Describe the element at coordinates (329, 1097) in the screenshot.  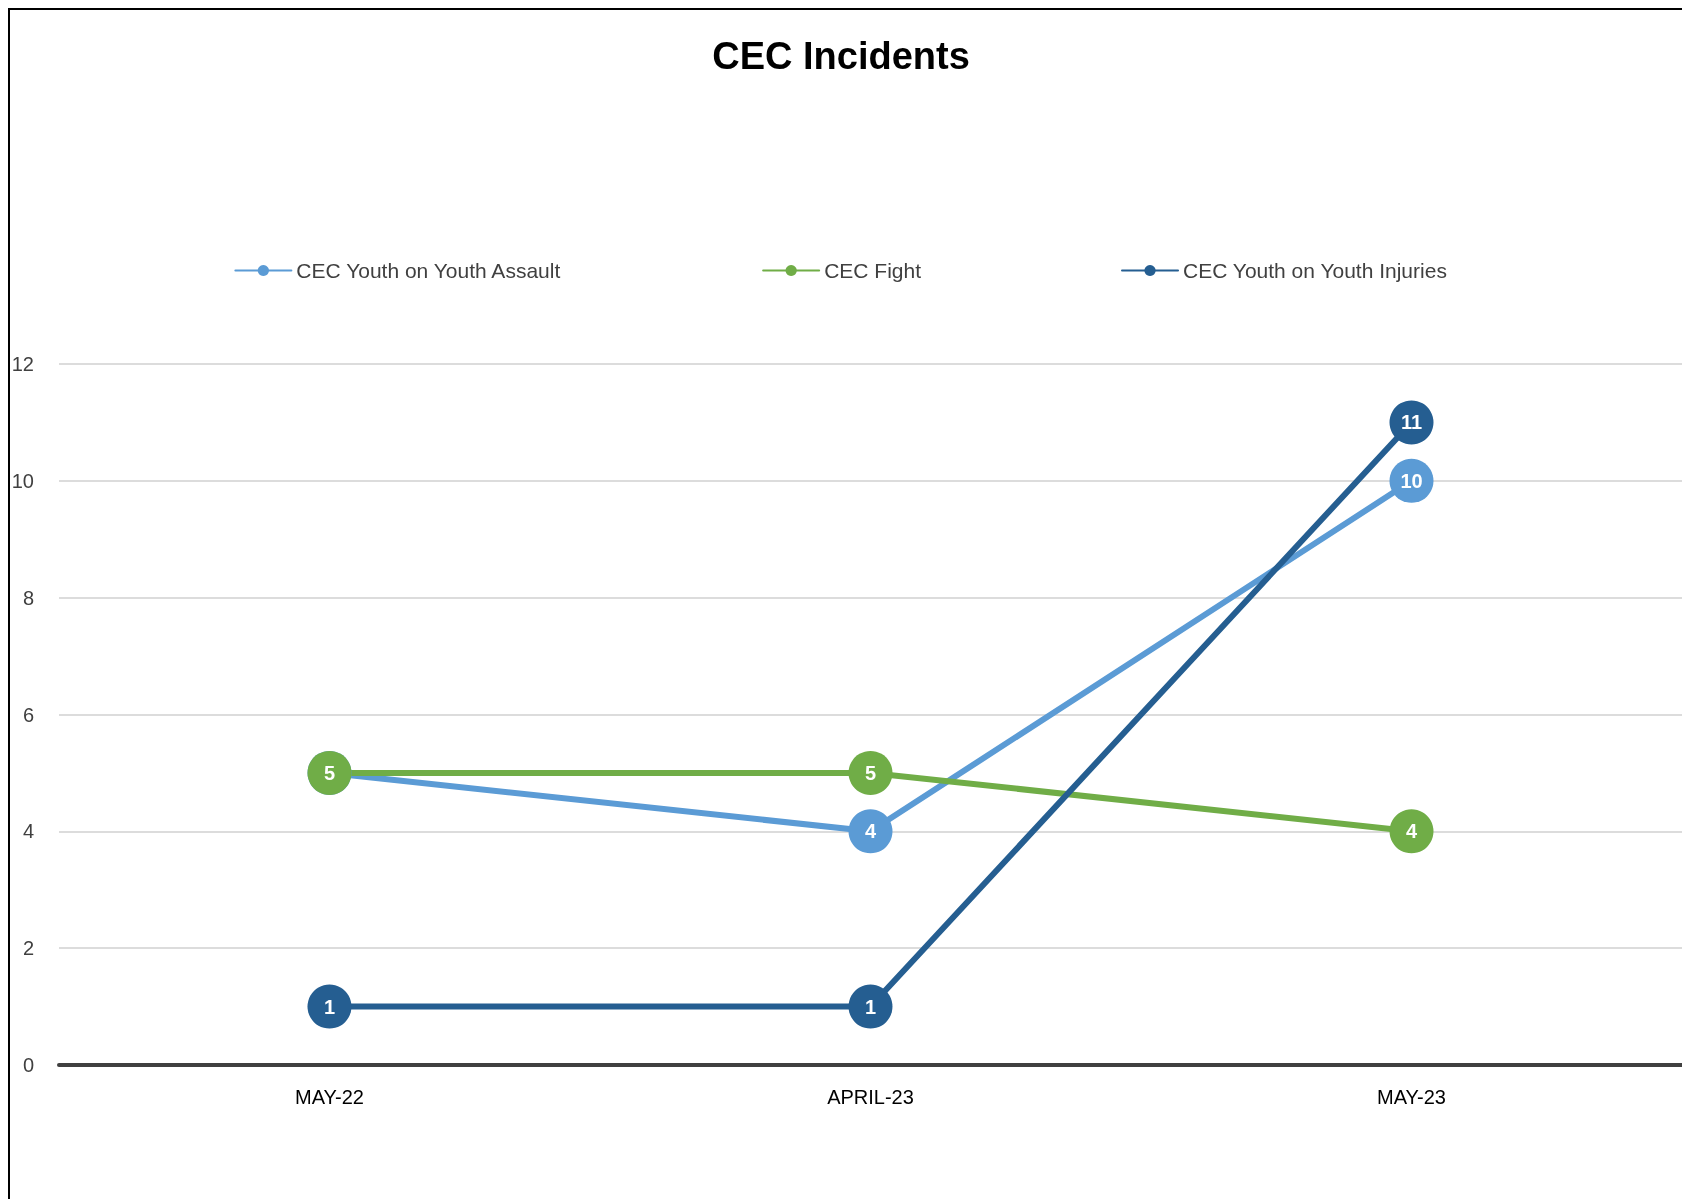
I see `x-tick-label: MAY-22` at that location.